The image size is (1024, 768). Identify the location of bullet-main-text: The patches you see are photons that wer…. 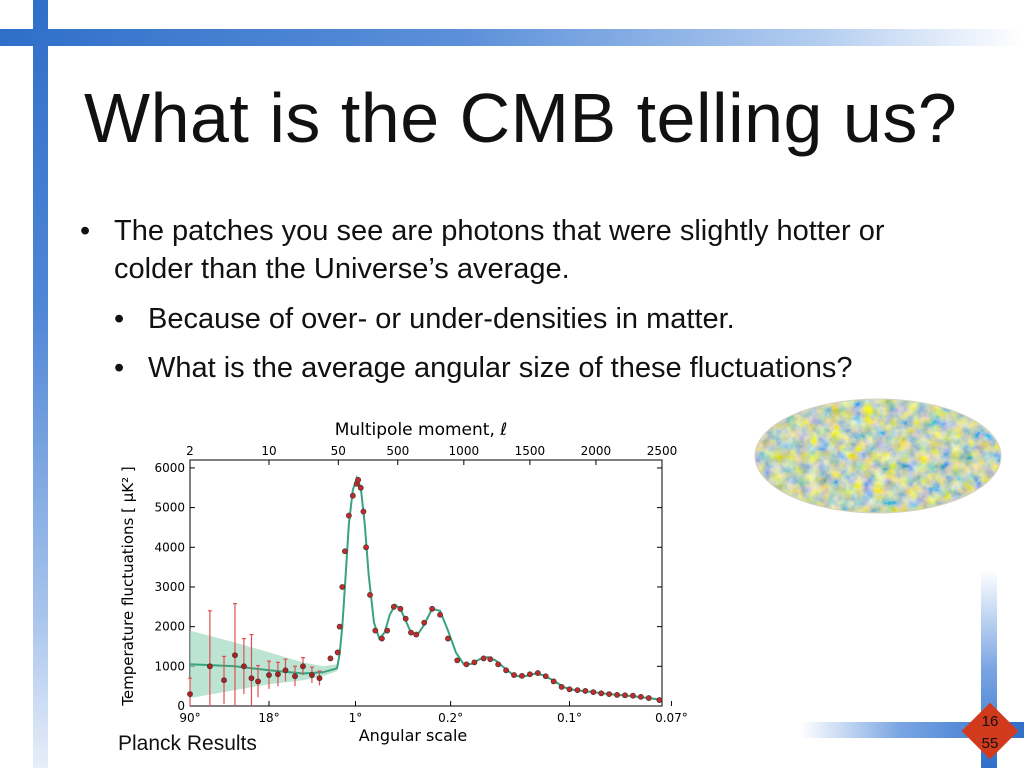
(499, 250).